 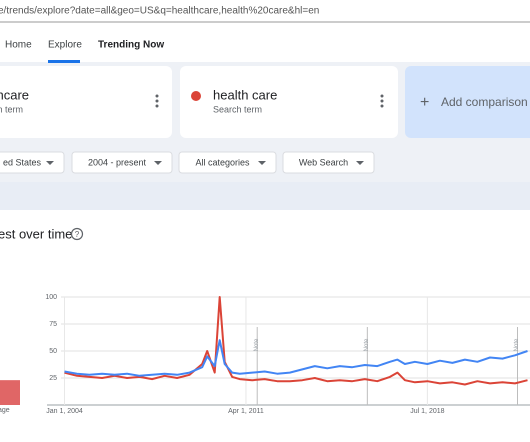 I want to click on average-bar, so click(x=10, y=392).